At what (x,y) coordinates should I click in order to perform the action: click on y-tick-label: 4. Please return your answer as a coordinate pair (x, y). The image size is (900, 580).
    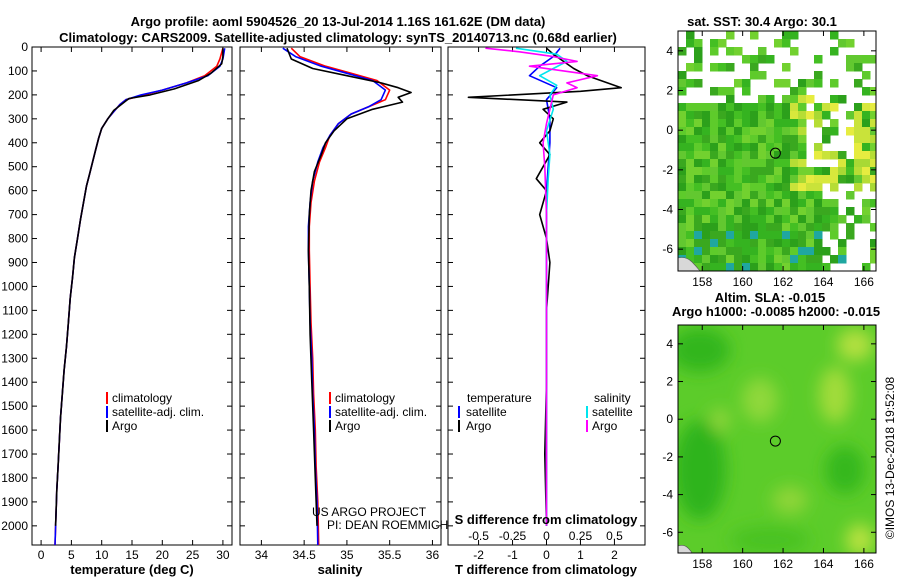
    Looking at the image, I should click on (669, 51).